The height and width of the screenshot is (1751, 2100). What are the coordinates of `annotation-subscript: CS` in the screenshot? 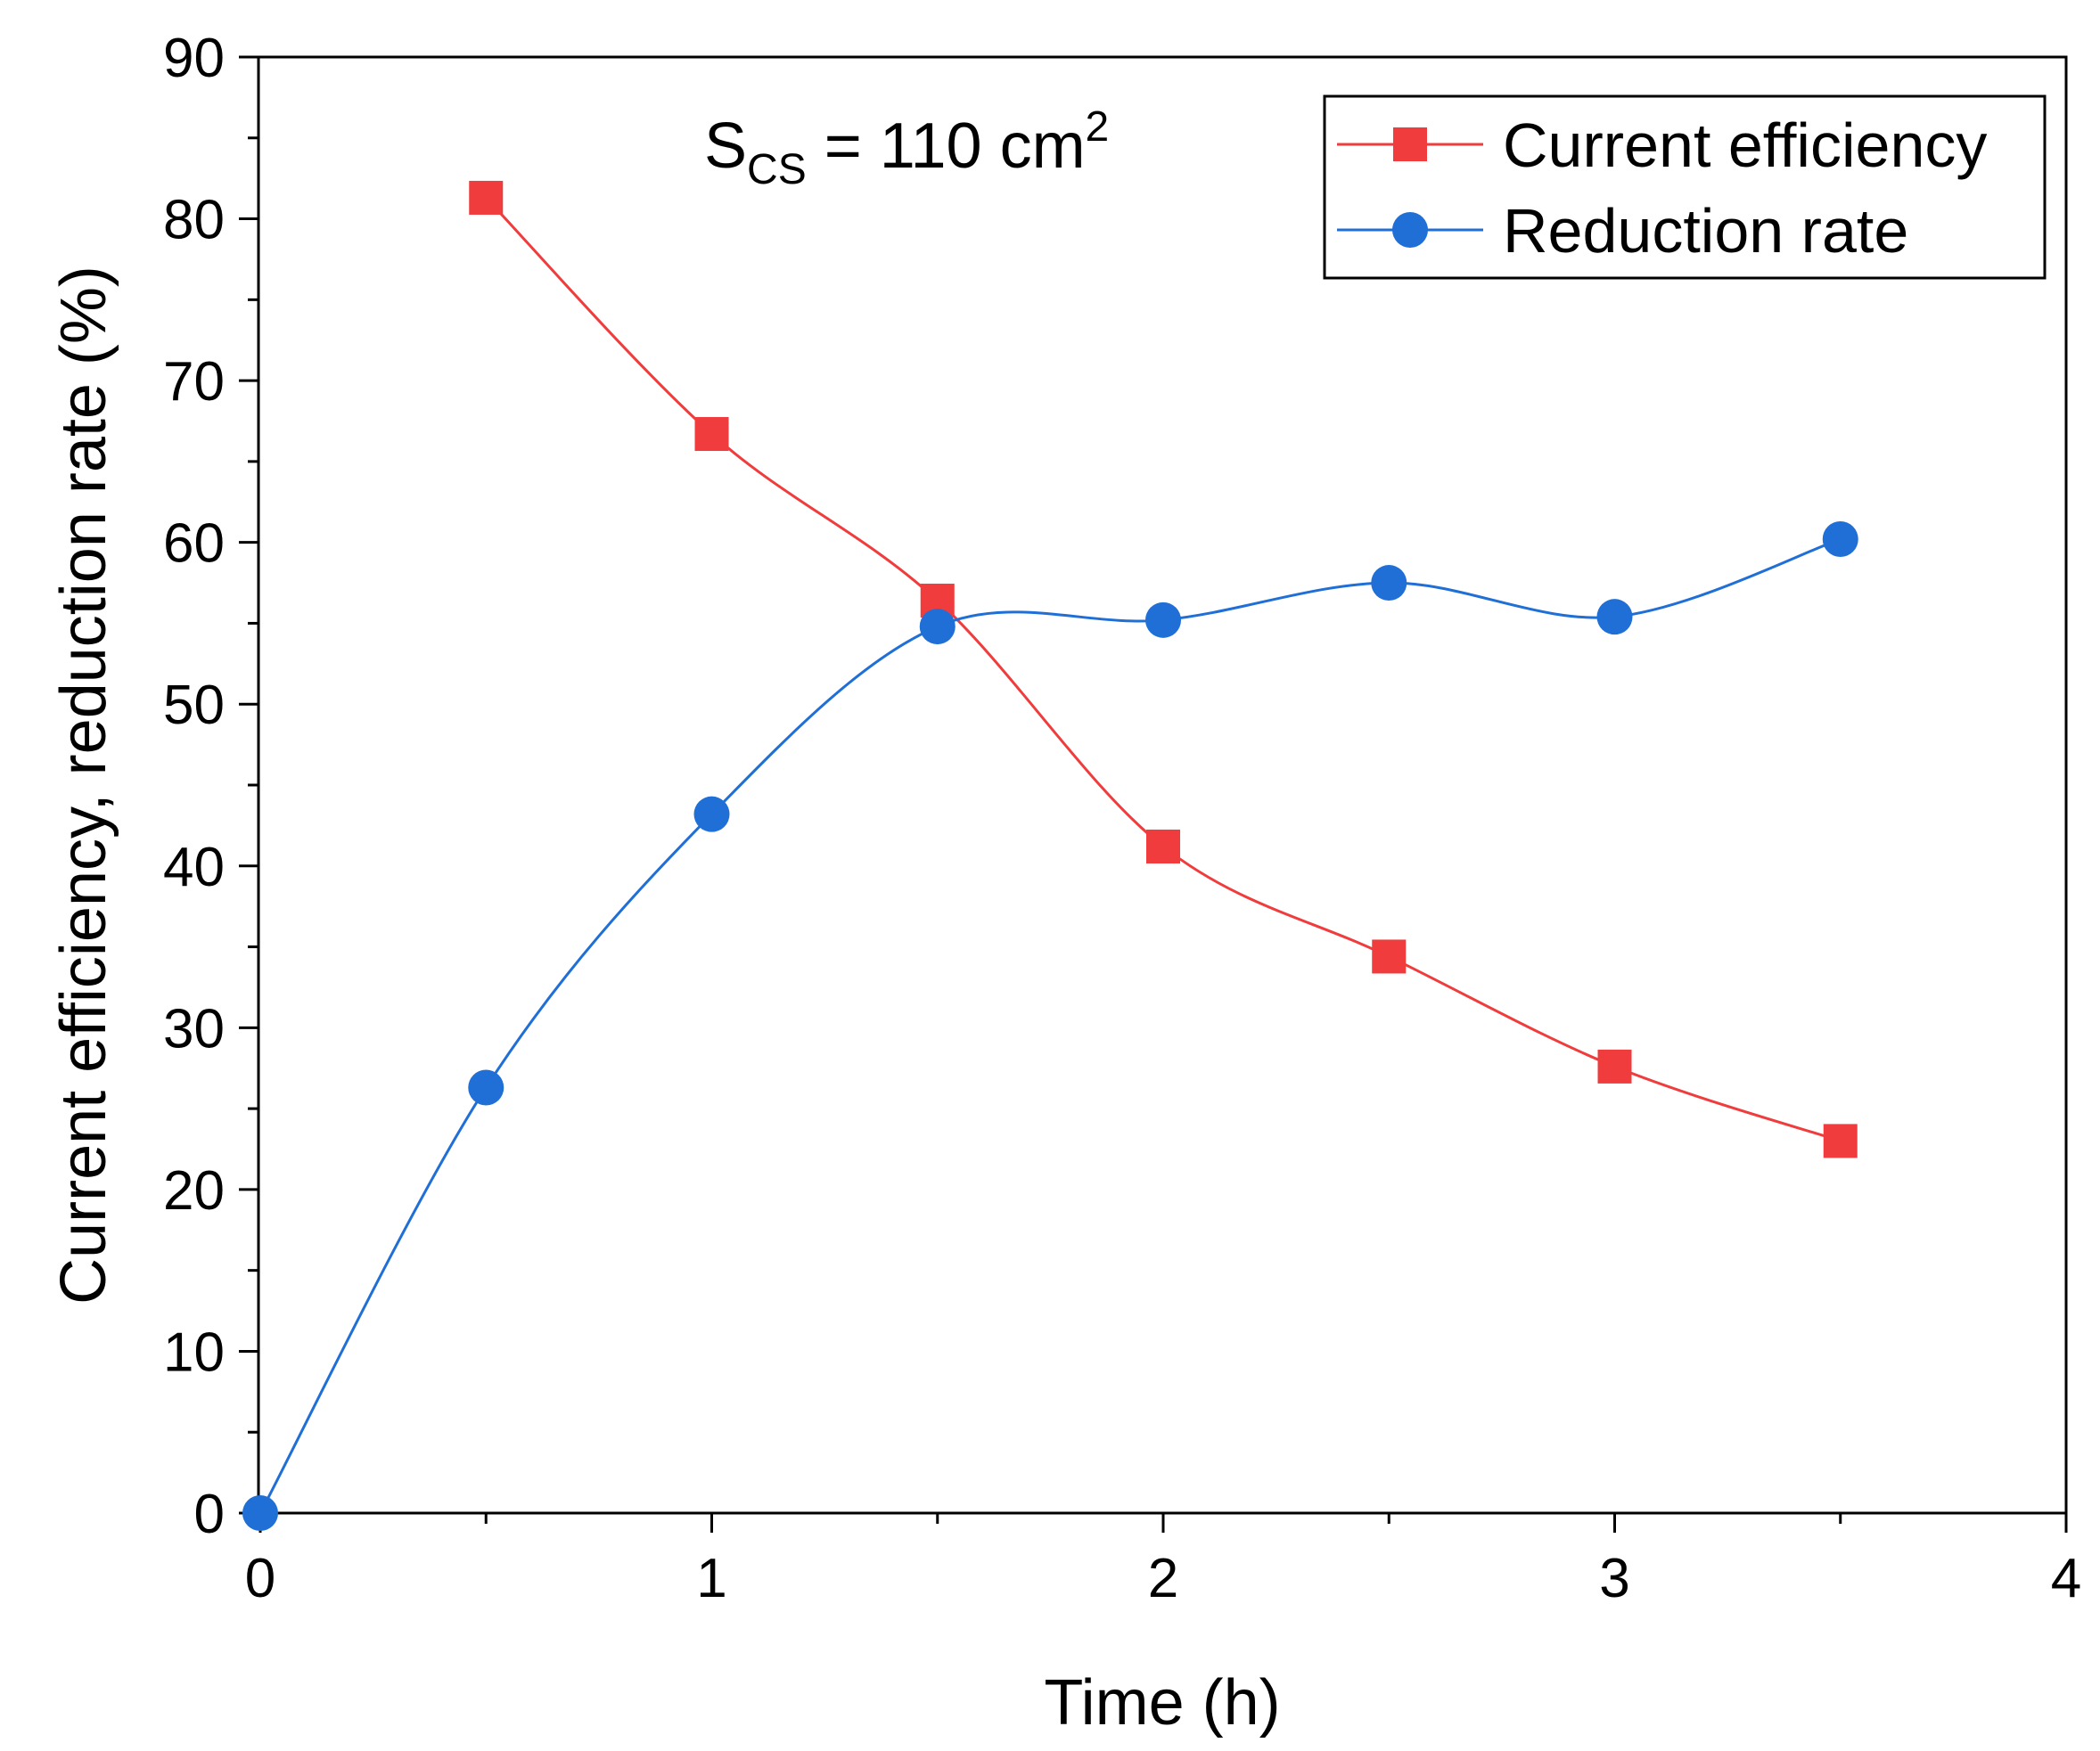 It's located at (777, 169).